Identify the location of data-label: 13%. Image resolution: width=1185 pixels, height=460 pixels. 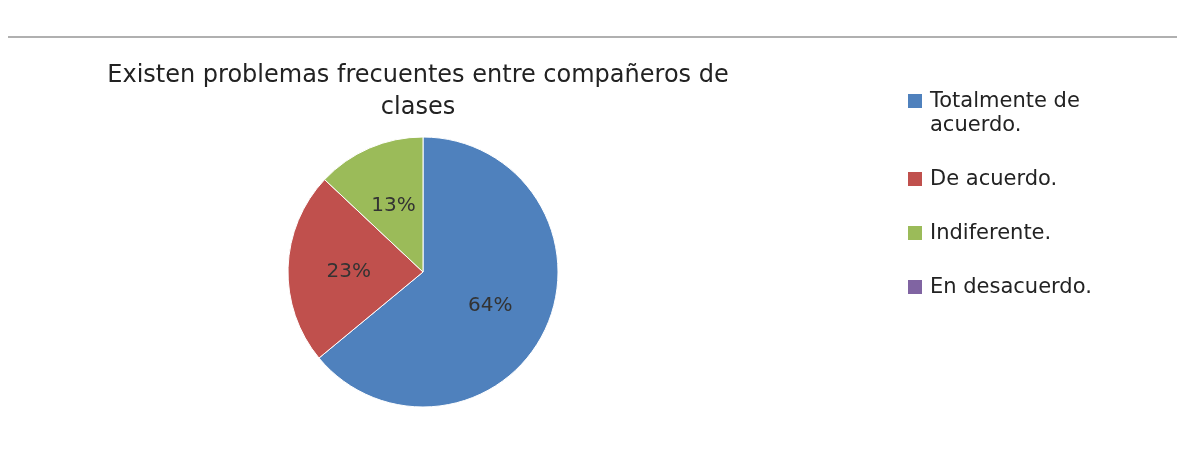
(393, 203).